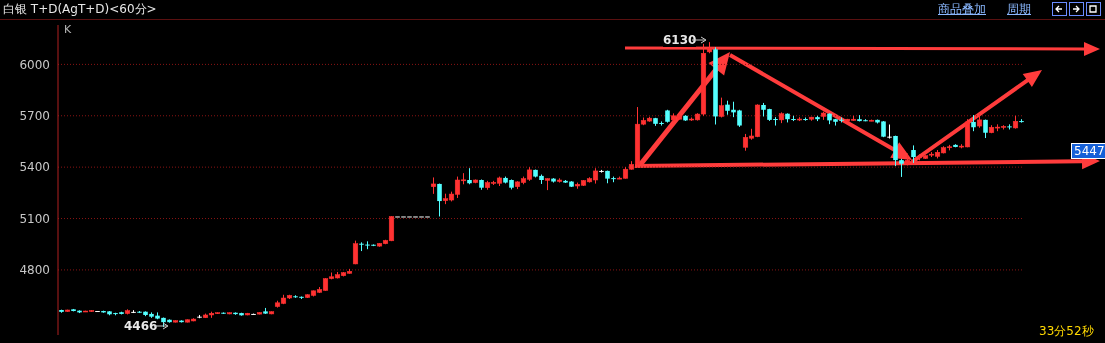  Describe the element at coordinates (1066, 331) in the screenshot. I see `text: 33分52秒` at that location.